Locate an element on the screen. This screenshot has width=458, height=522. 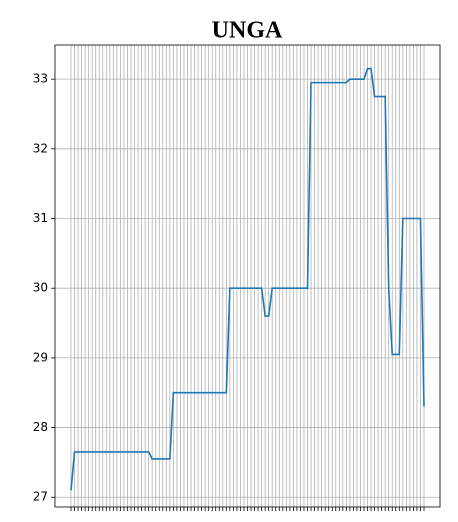
y-tick-label: 29 is located at coordinates (40, 357).